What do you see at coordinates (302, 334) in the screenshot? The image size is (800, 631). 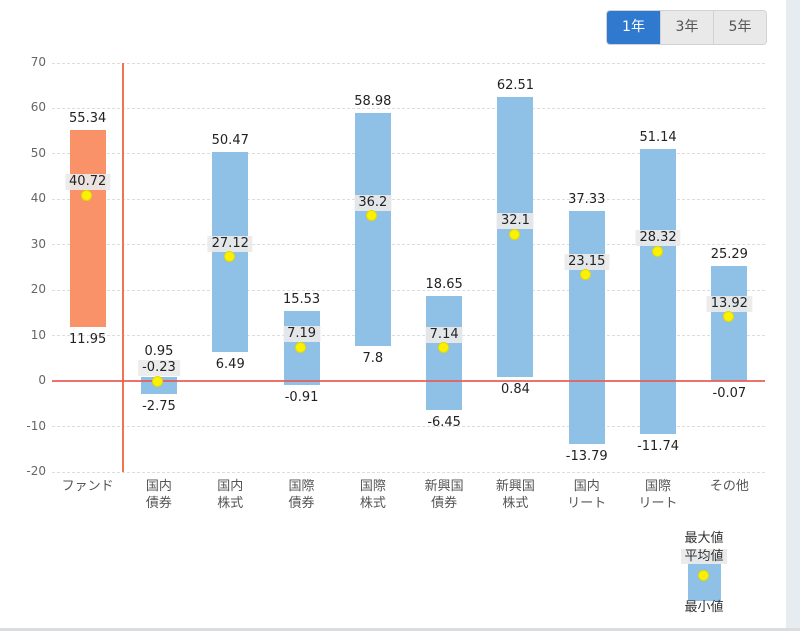 I see `avg-value-label: 7.19` at bounding box center [302, 334].